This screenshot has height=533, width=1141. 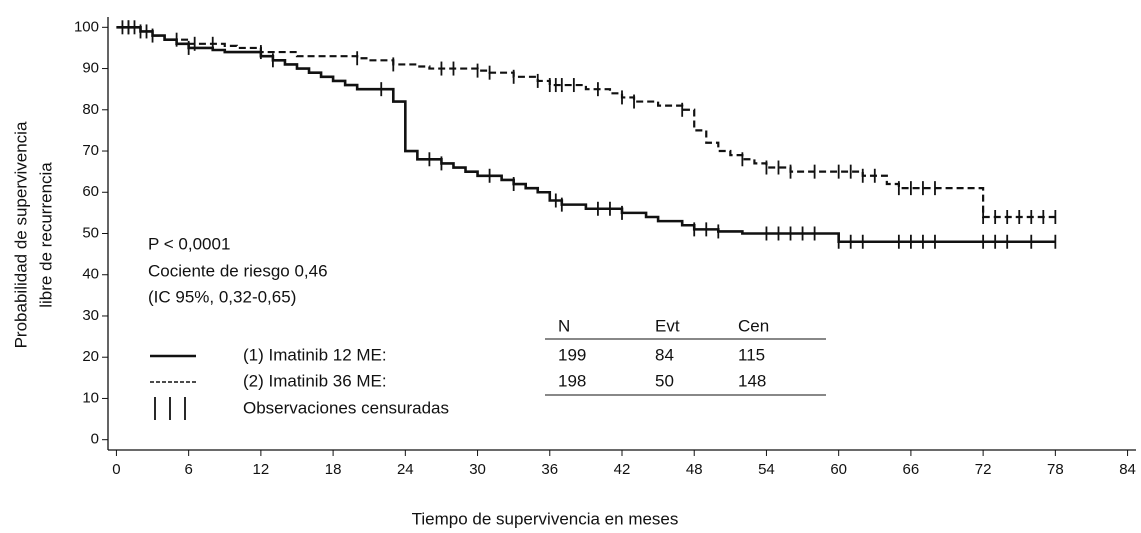 I want to click on table-cell: 198, so click(x=572, y=380).